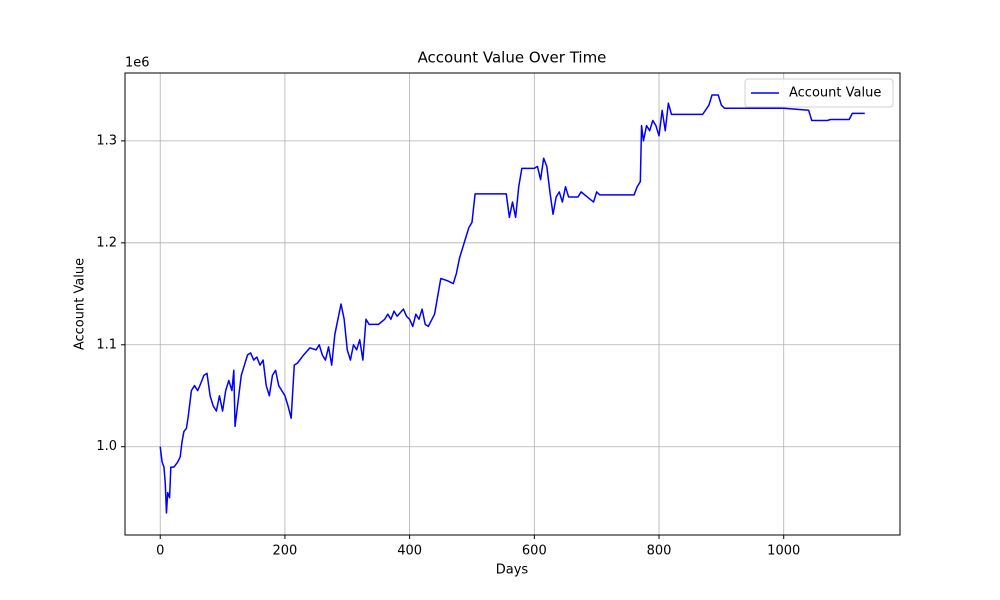 The height and width of the screenshot is (600, 1000). I want to click on x-tick-label: 800, so click(659, 551).